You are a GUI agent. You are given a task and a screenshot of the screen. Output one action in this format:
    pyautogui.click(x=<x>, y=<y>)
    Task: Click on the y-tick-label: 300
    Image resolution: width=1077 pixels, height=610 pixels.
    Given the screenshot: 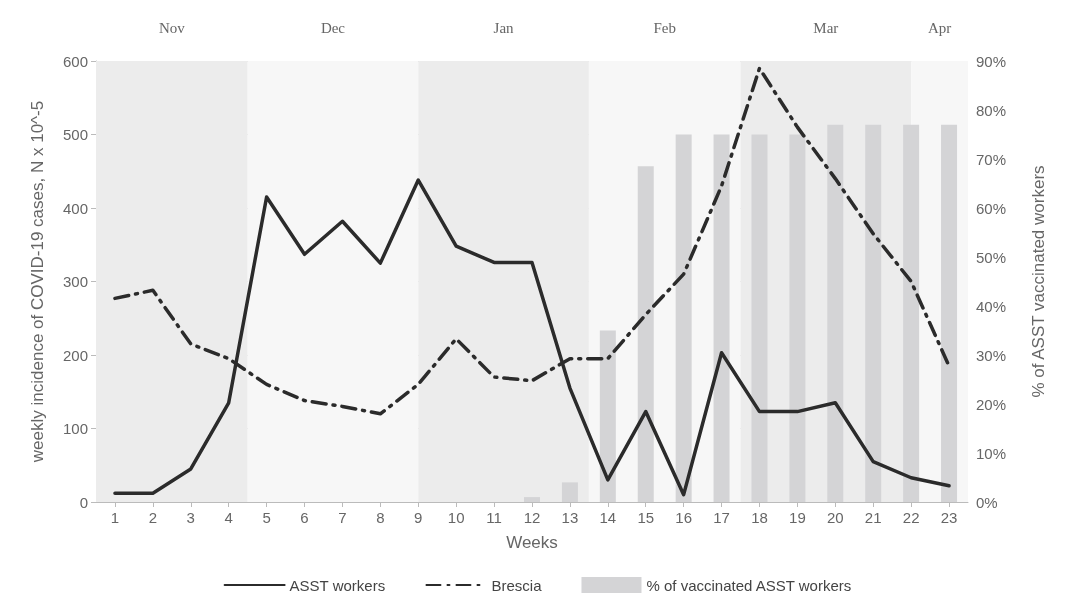 What is the action you would take?
    pyautogui.click(x=75, y=281)
    